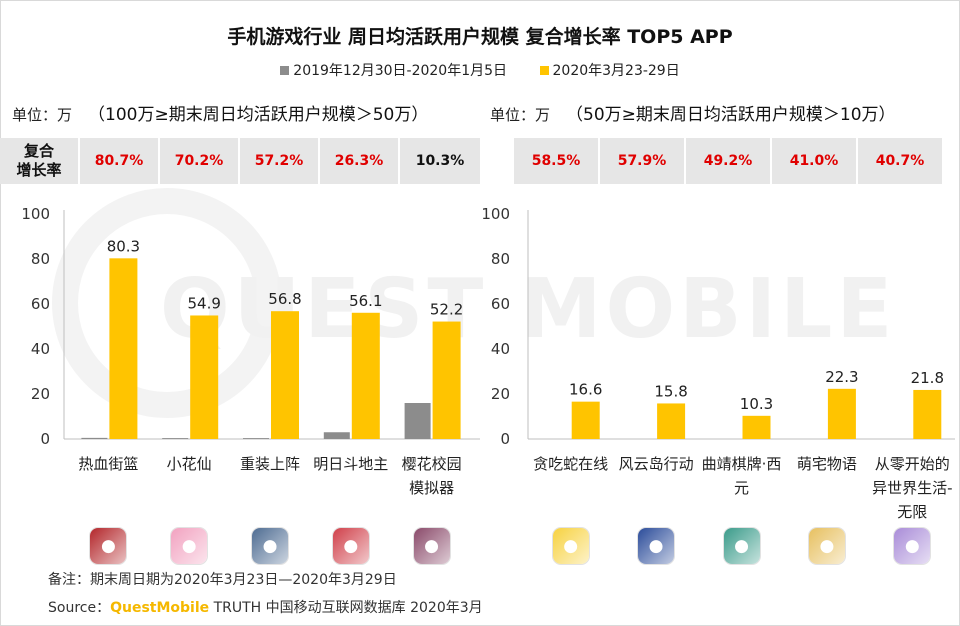  I want to click on left-x-tick-label: 小花仙, so click(189, 464).